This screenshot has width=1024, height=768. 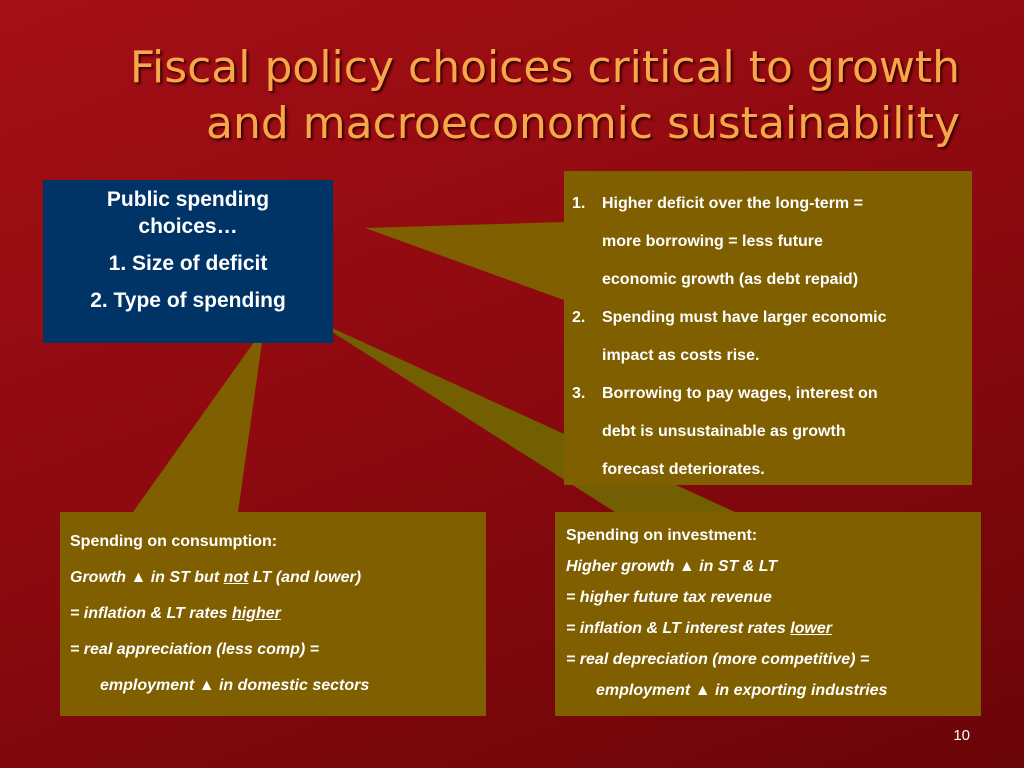 I want to click on investment-line-growth: Higher growth ▲ in ST & LT, so click(x=672, y=566).